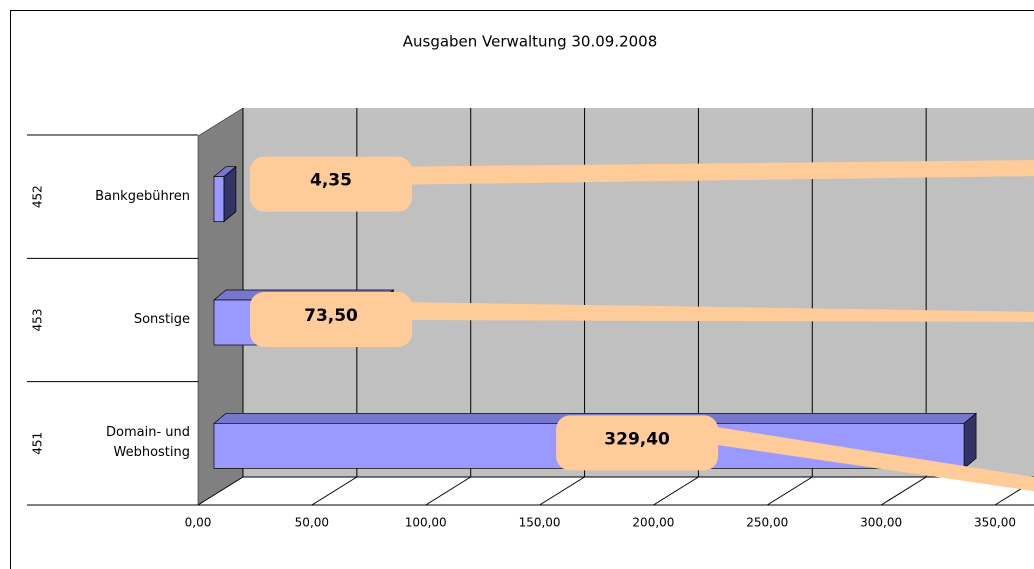  I want to click on chart-title: Ausgaben Verwaltung 30.09.2008, so click(530, 42).